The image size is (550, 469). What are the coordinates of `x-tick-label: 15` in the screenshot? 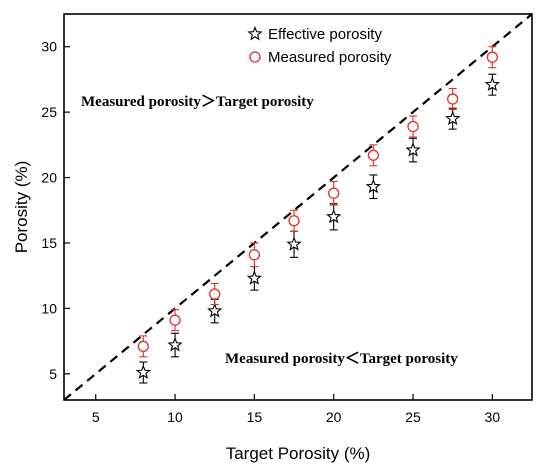 It's located at (255, 417).